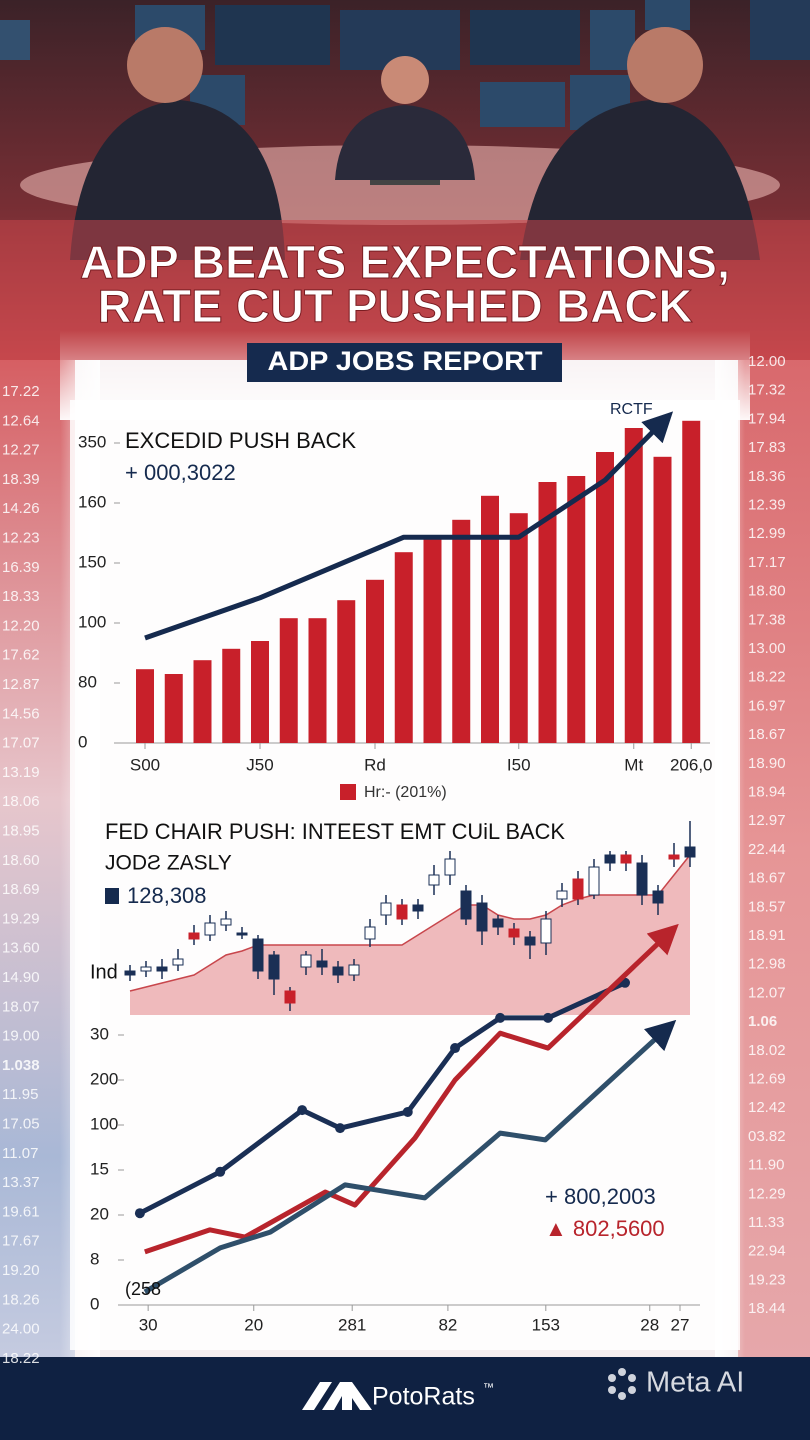 This screenshot has height=1440, width=810. I want to click on x-tick-label: 30, so click(148, 1324).